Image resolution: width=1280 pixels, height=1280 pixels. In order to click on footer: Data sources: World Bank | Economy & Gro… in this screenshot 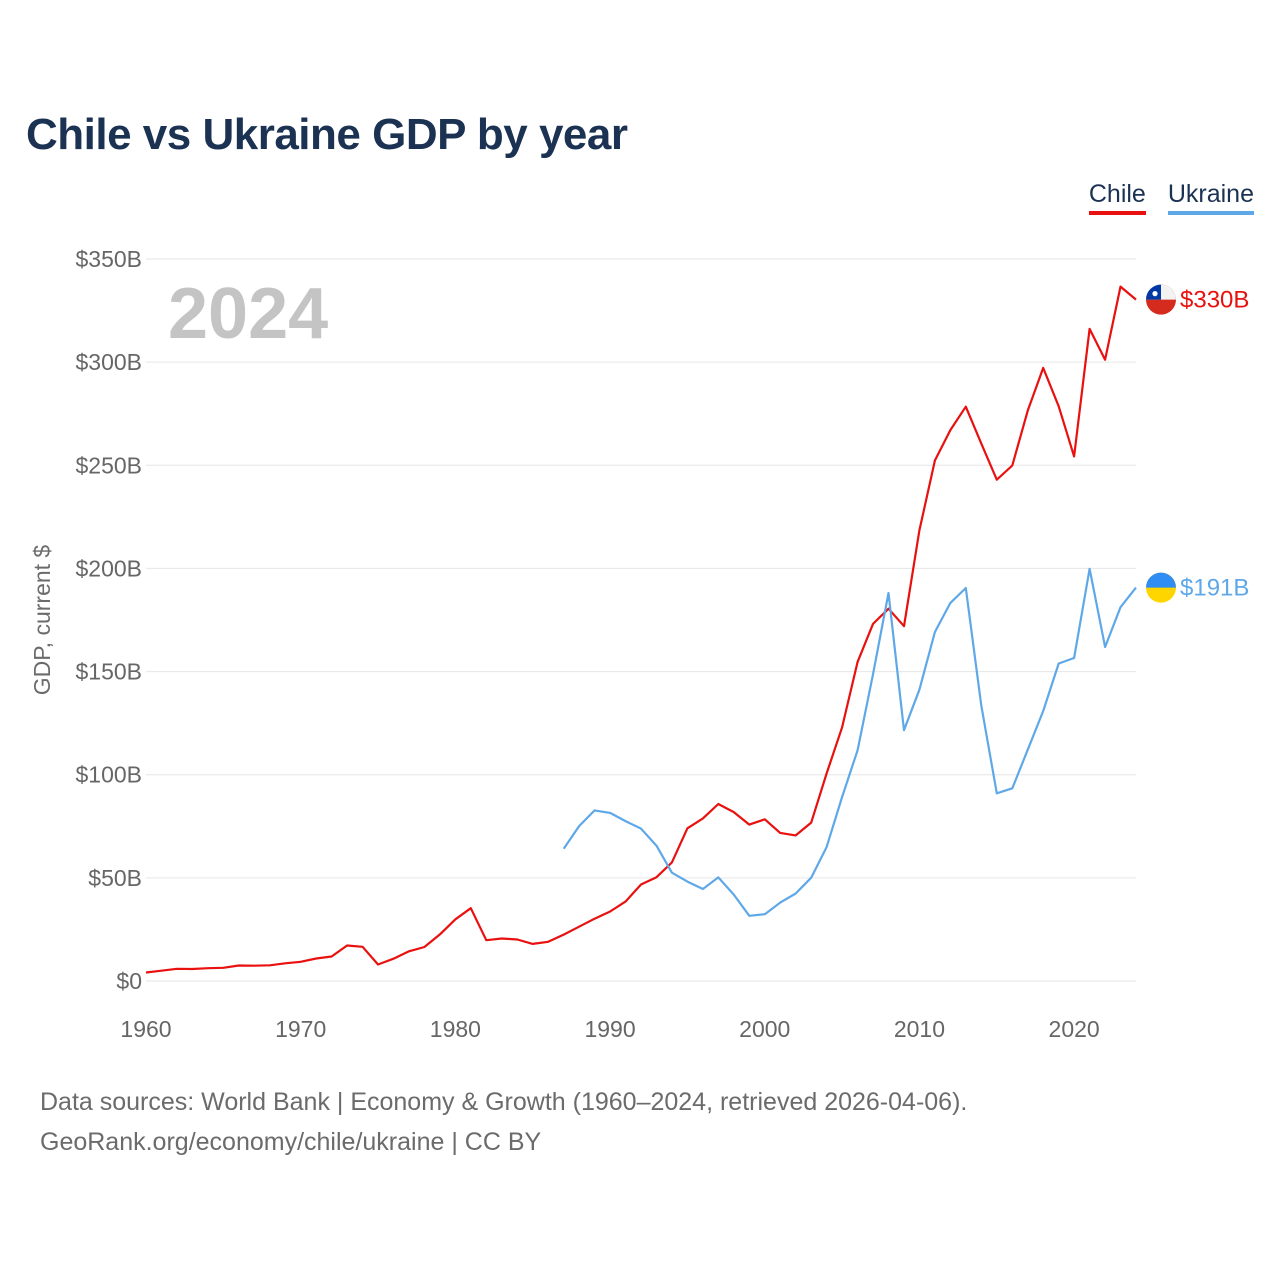, I will do `click(503, 1122)`.